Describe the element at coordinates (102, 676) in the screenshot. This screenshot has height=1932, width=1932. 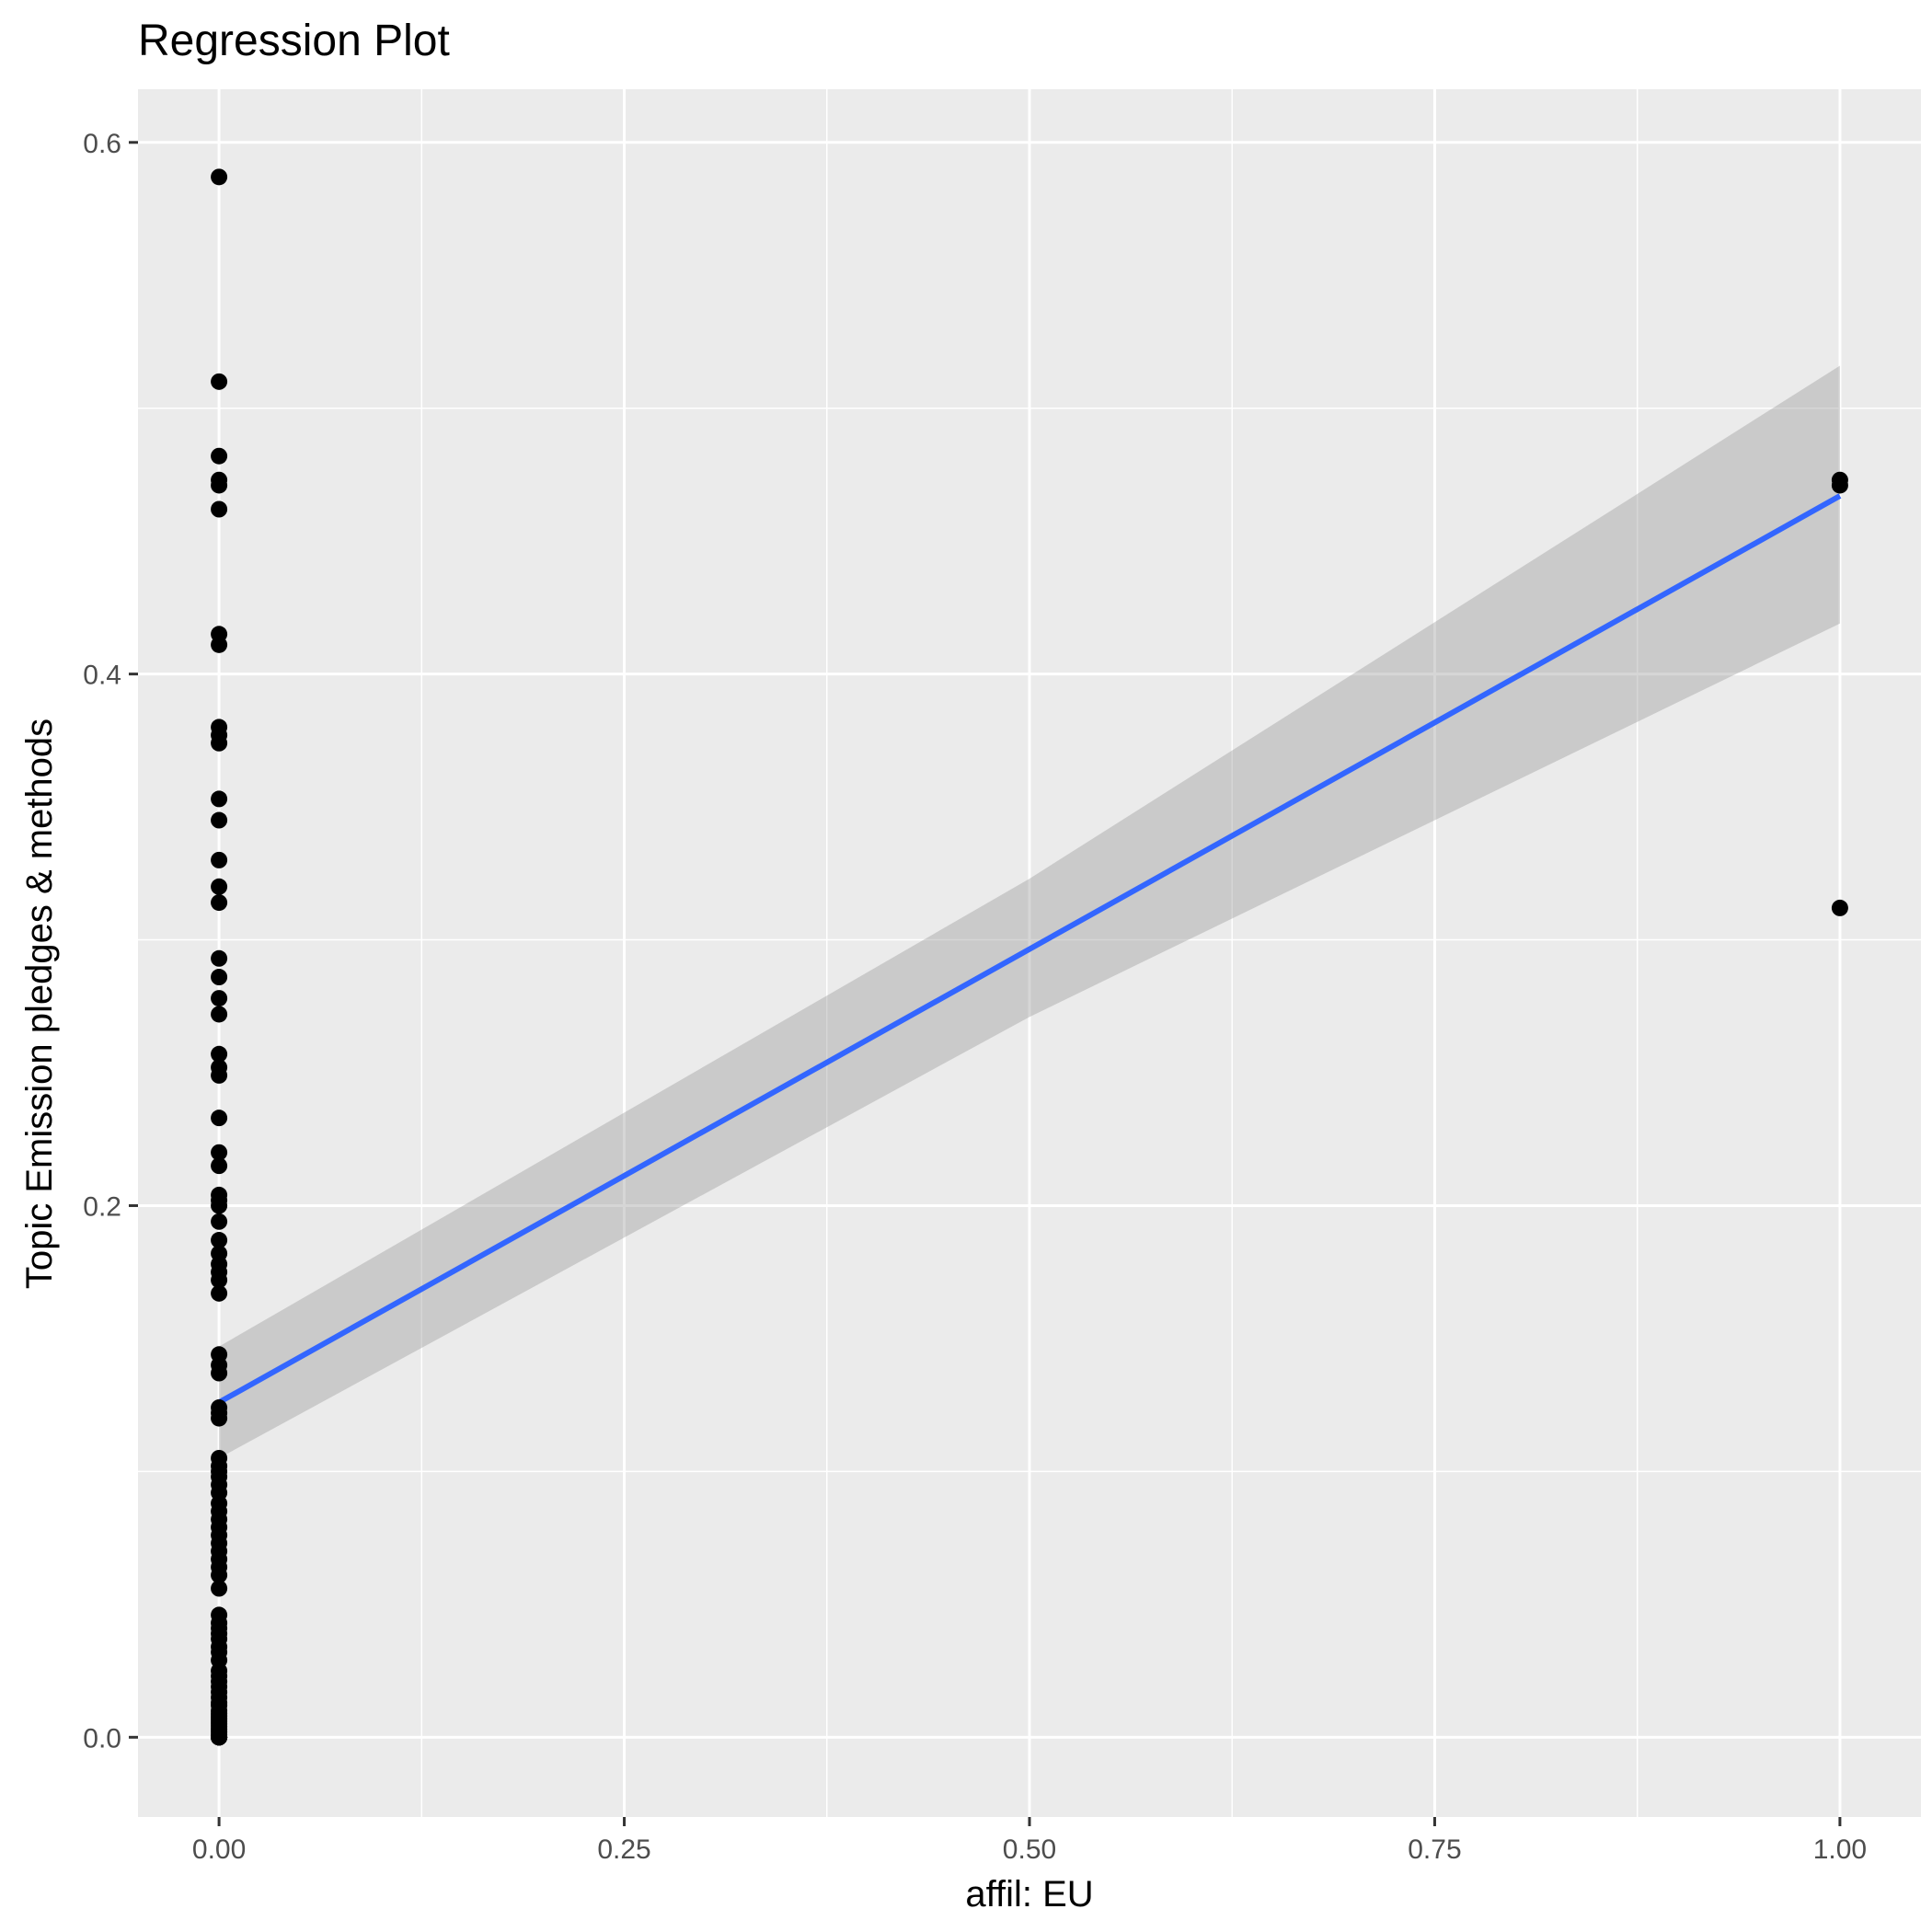
I see `y-tick-label: 0.4` at that location.